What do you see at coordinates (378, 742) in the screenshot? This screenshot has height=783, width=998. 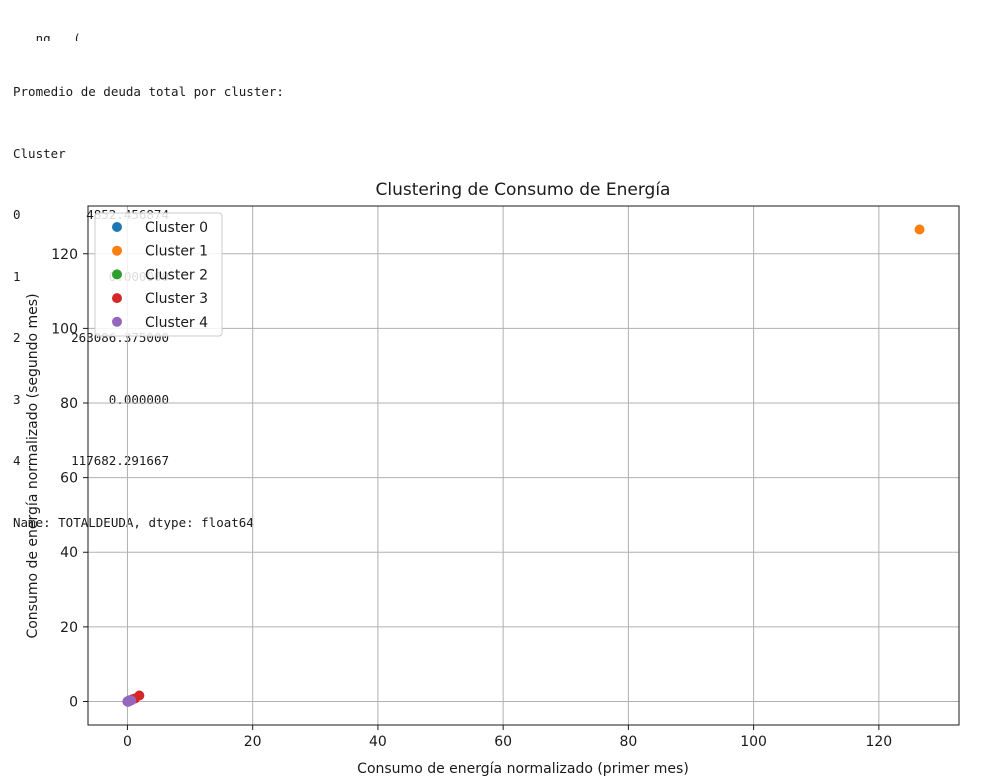 I see `x-tick-label: 40` at bounding box center [378, 742].